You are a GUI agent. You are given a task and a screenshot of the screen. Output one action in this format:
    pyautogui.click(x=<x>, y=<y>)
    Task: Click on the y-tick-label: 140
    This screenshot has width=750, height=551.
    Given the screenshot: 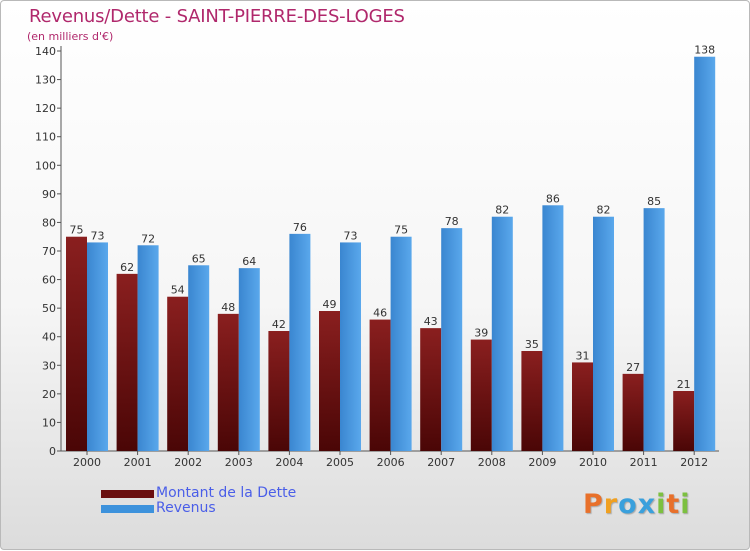 What is the action you would take?
    pyautogui.click(x=45, y=51)
    